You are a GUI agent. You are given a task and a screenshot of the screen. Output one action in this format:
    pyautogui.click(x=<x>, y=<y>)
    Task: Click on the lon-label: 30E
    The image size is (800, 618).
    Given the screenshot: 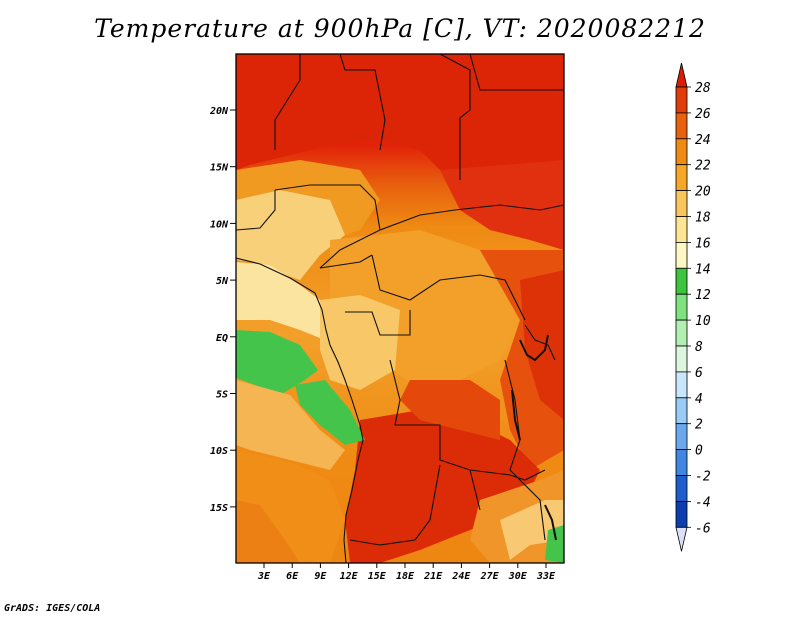 What is the action you would take?
    pyautogui.click(x=518, y=576)
    